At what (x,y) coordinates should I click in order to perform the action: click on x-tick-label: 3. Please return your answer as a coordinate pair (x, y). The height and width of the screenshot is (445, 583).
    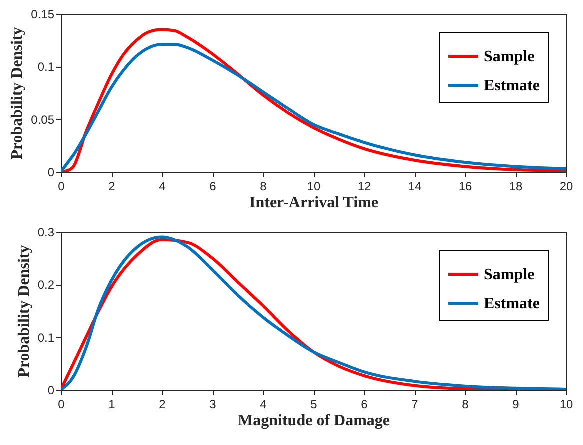
    Looking at the image, I should click on (213, 405).